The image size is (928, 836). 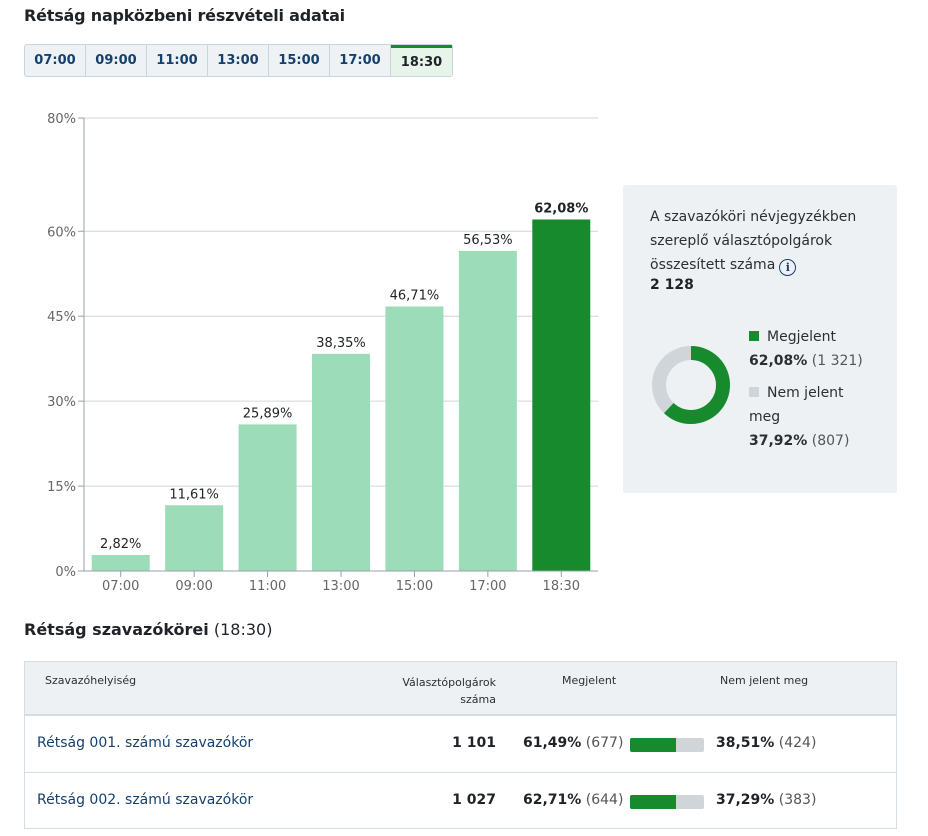 What do you see at coordinates (65, 572) in the screenshot?
I see `y-tick-label: 0%` at bounding box center [65, 572].